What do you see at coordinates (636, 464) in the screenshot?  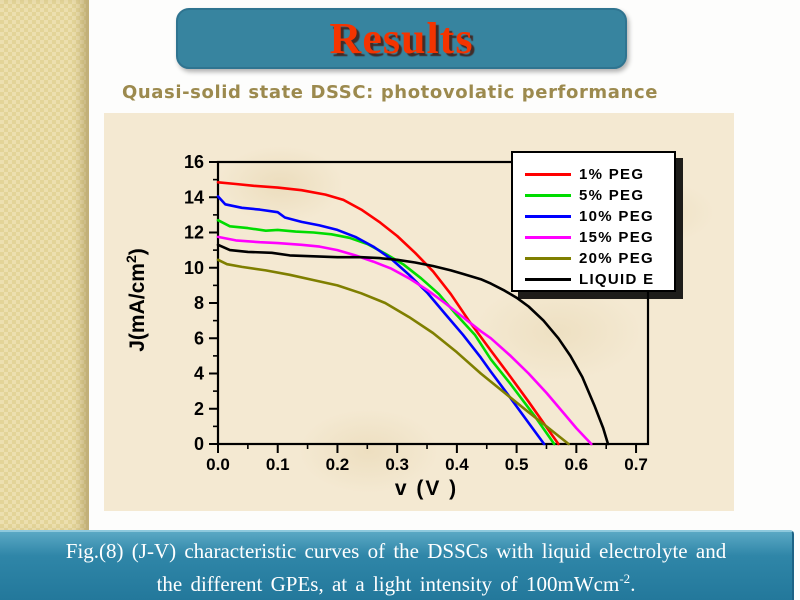 I see `x-tick-label: 0.7` at bounding box center [636, 464].